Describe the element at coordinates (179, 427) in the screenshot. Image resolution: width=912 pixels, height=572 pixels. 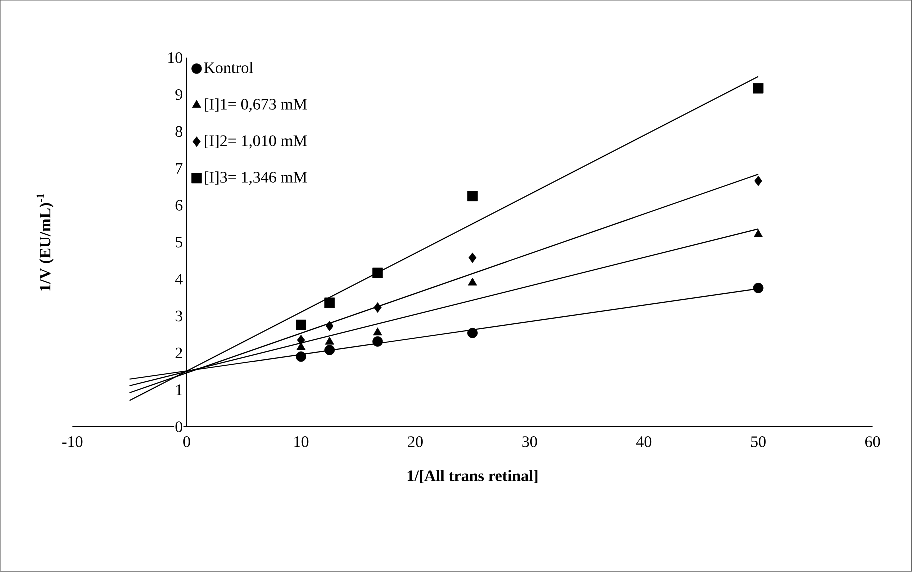
I see `y-tick-label: 0` at that location.